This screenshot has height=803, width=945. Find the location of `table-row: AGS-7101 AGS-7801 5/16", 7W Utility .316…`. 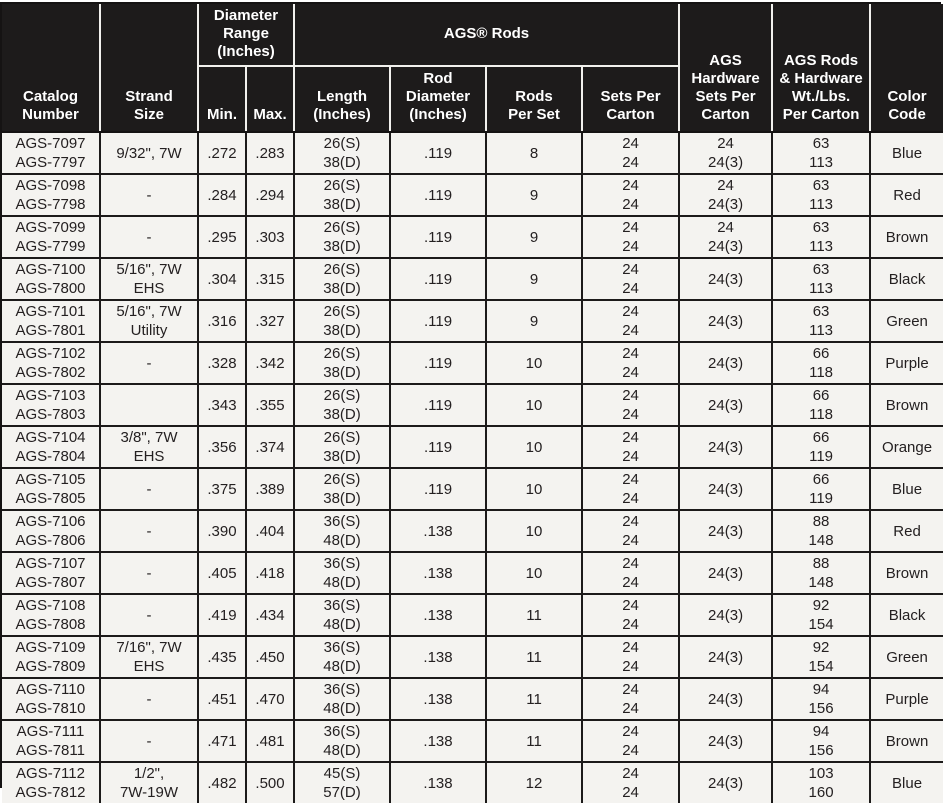

table-row: AGS-7101 AGS-7801 5/16", 7W Utility .316… is located at coordinates (473, 321).